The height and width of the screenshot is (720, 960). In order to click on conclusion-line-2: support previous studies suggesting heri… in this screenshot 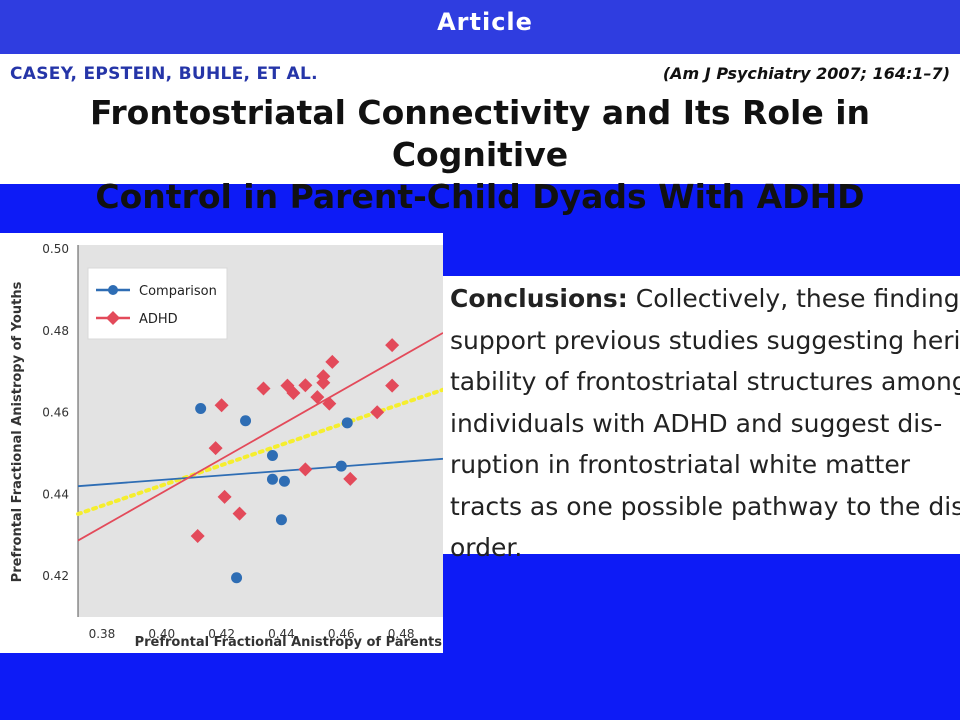, I will do `click(705, 340)`.